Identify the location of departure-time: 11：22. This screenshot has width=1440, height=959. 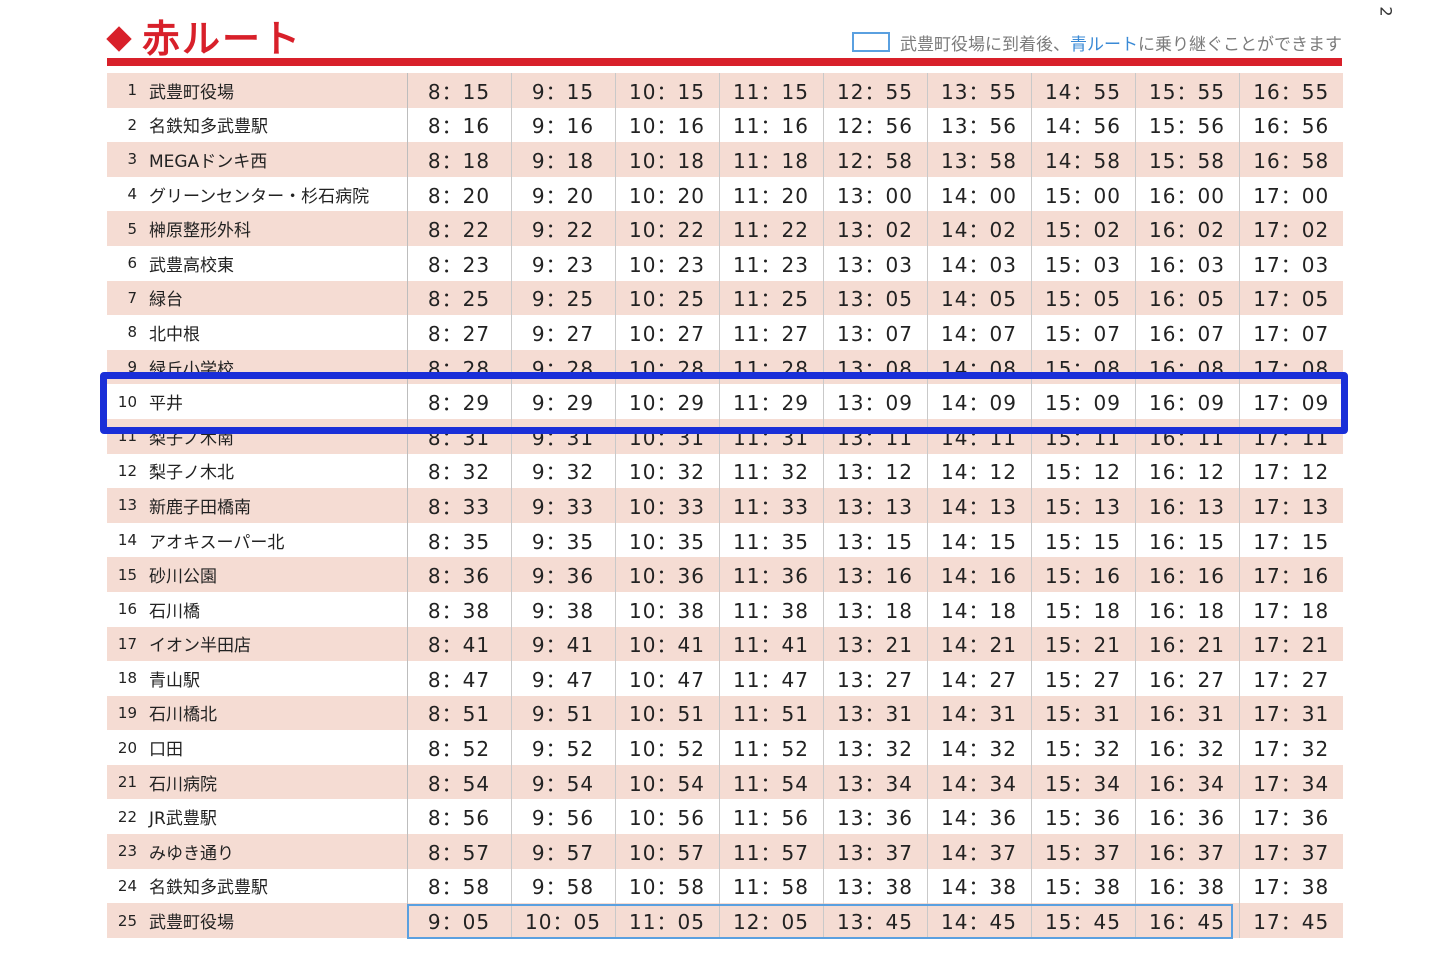
(771, 228).